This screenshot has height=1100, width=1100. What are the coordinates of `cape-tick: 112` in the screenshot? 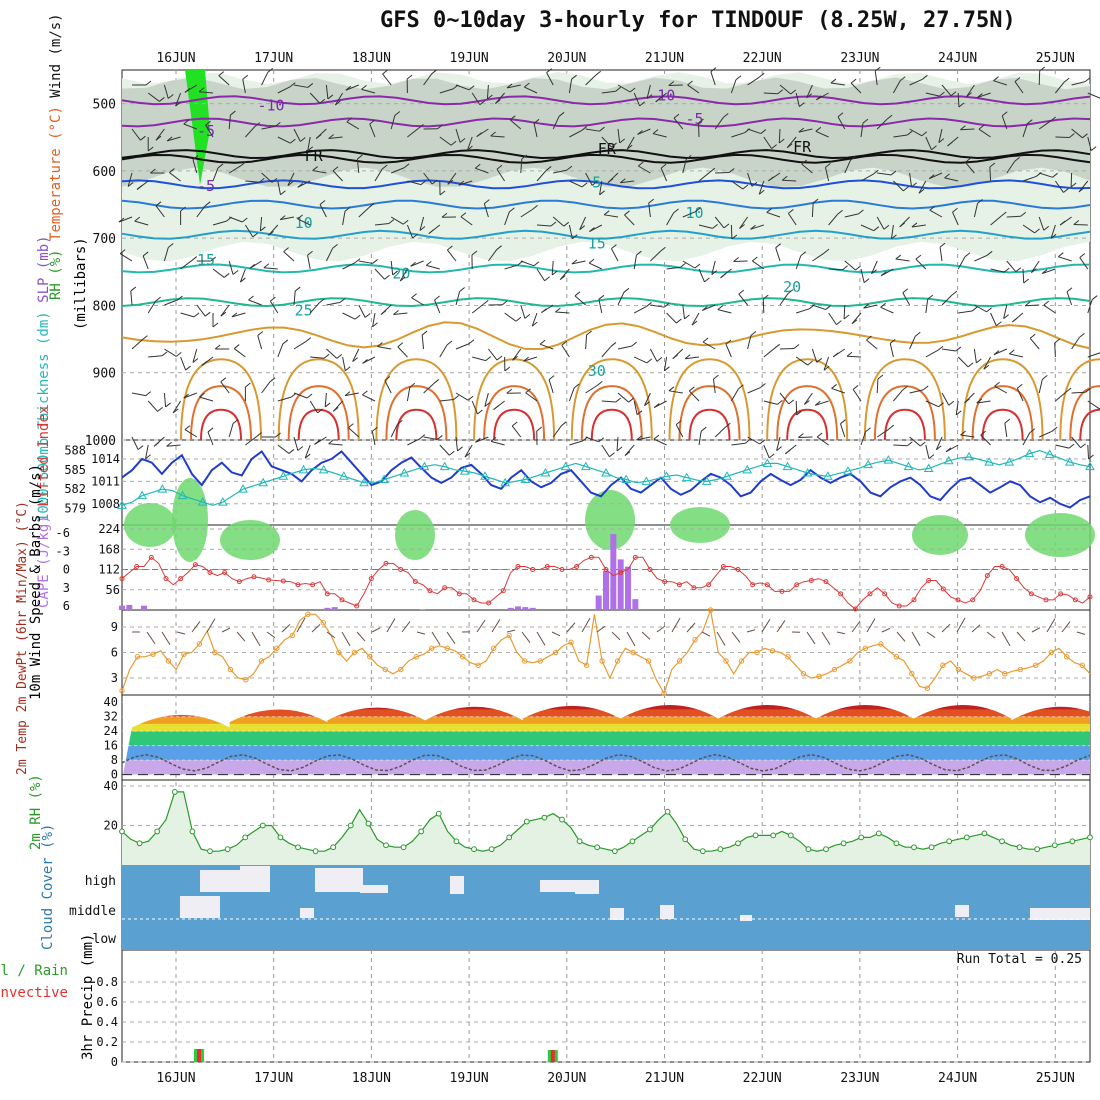 It's located at (109, 570).